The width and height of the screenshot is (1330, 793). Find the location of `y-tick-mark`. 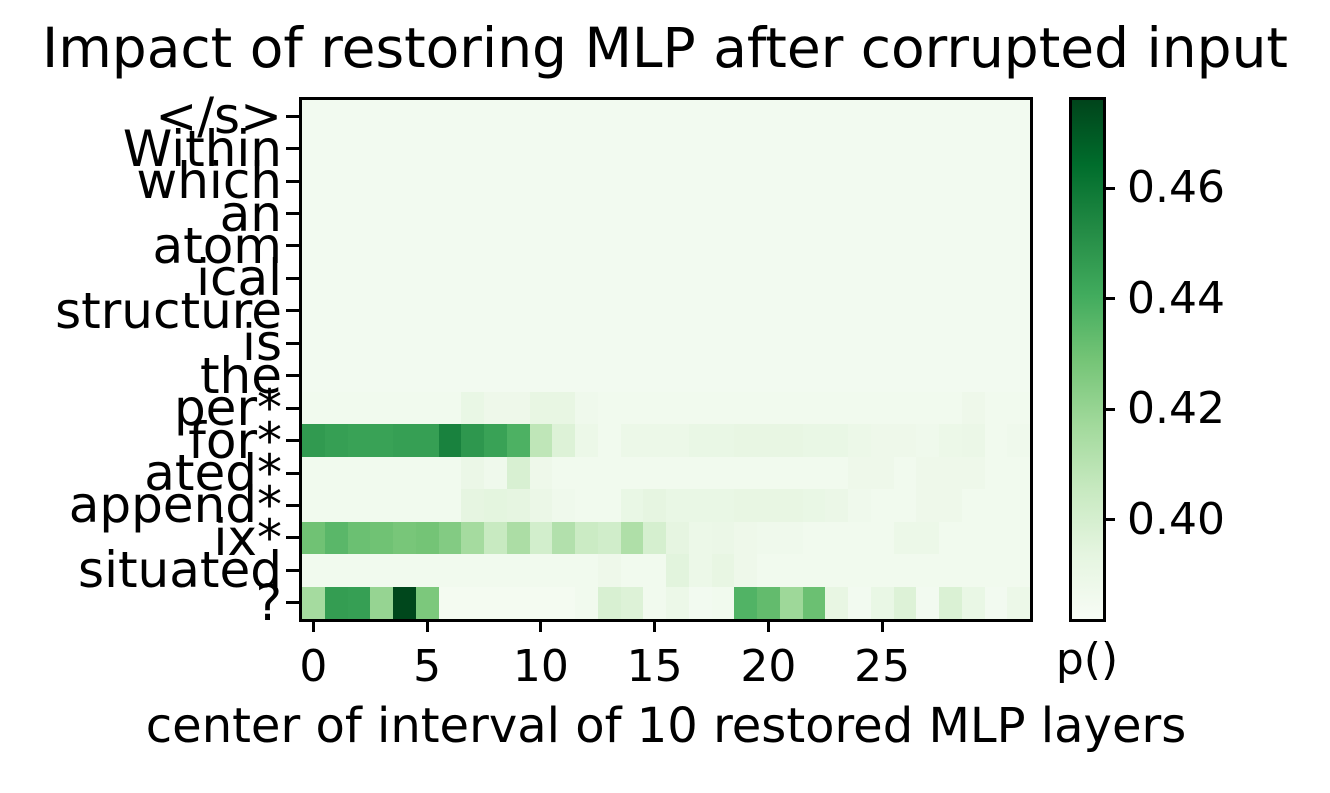

y-tick-mark is located at coordinates (292, 246).